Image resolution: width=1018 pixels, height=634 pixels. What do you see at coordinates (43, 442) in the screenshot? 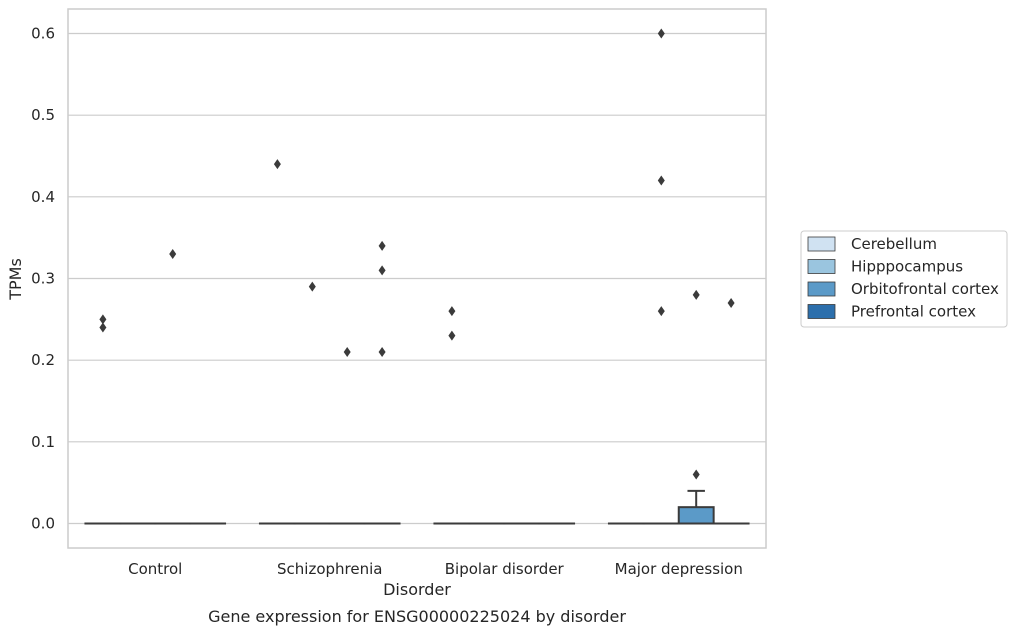
I see `y-tick-label: 0.1` at bounding box center [43, 442].